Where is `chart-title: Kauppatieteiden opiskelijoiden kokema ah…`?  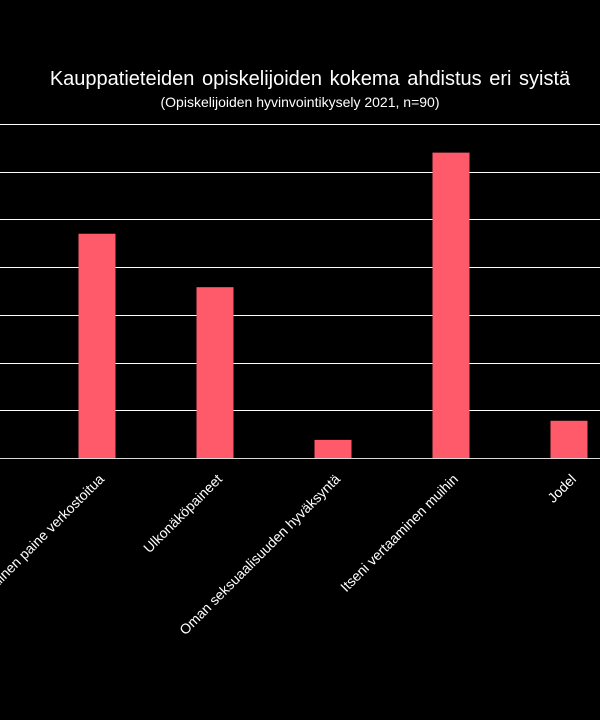
chart-title: Kauppatieteiden opiskelijoiden kokema ah… is located at coordinates (310, 79).